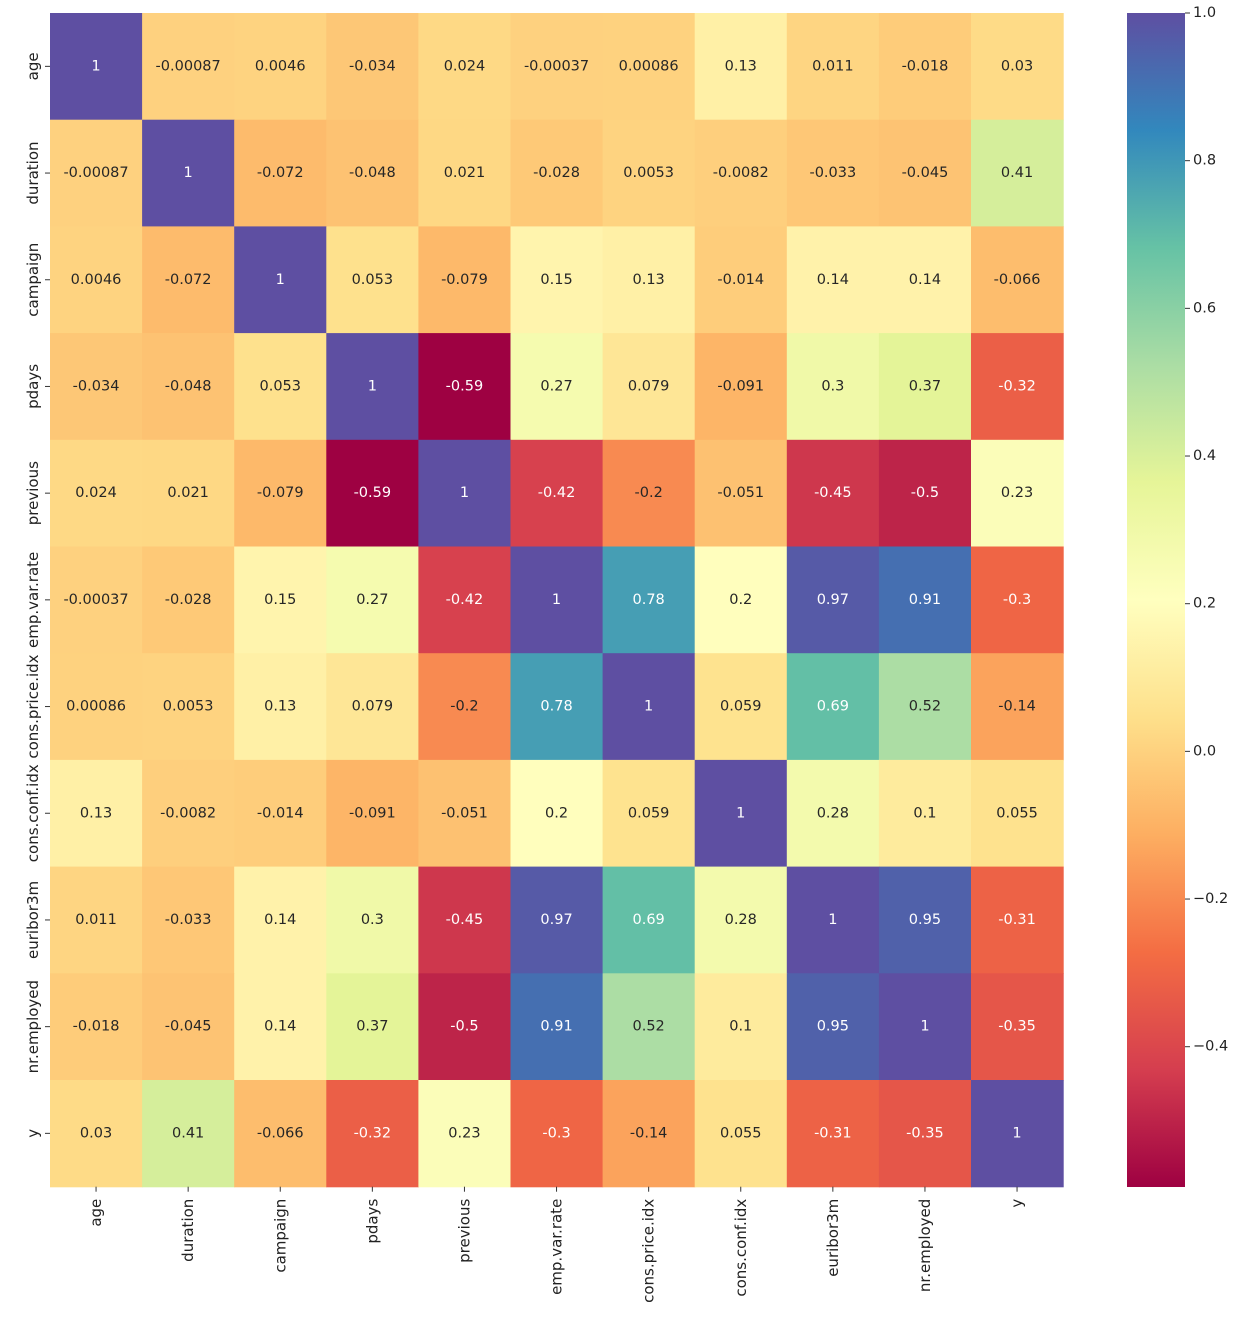 This screenshot has width=1248, height=1324. What do you see at coordinates (280, 493) in the screenshot?
I see `cell-annotation: -0.079` at bounding box center [280, 493].